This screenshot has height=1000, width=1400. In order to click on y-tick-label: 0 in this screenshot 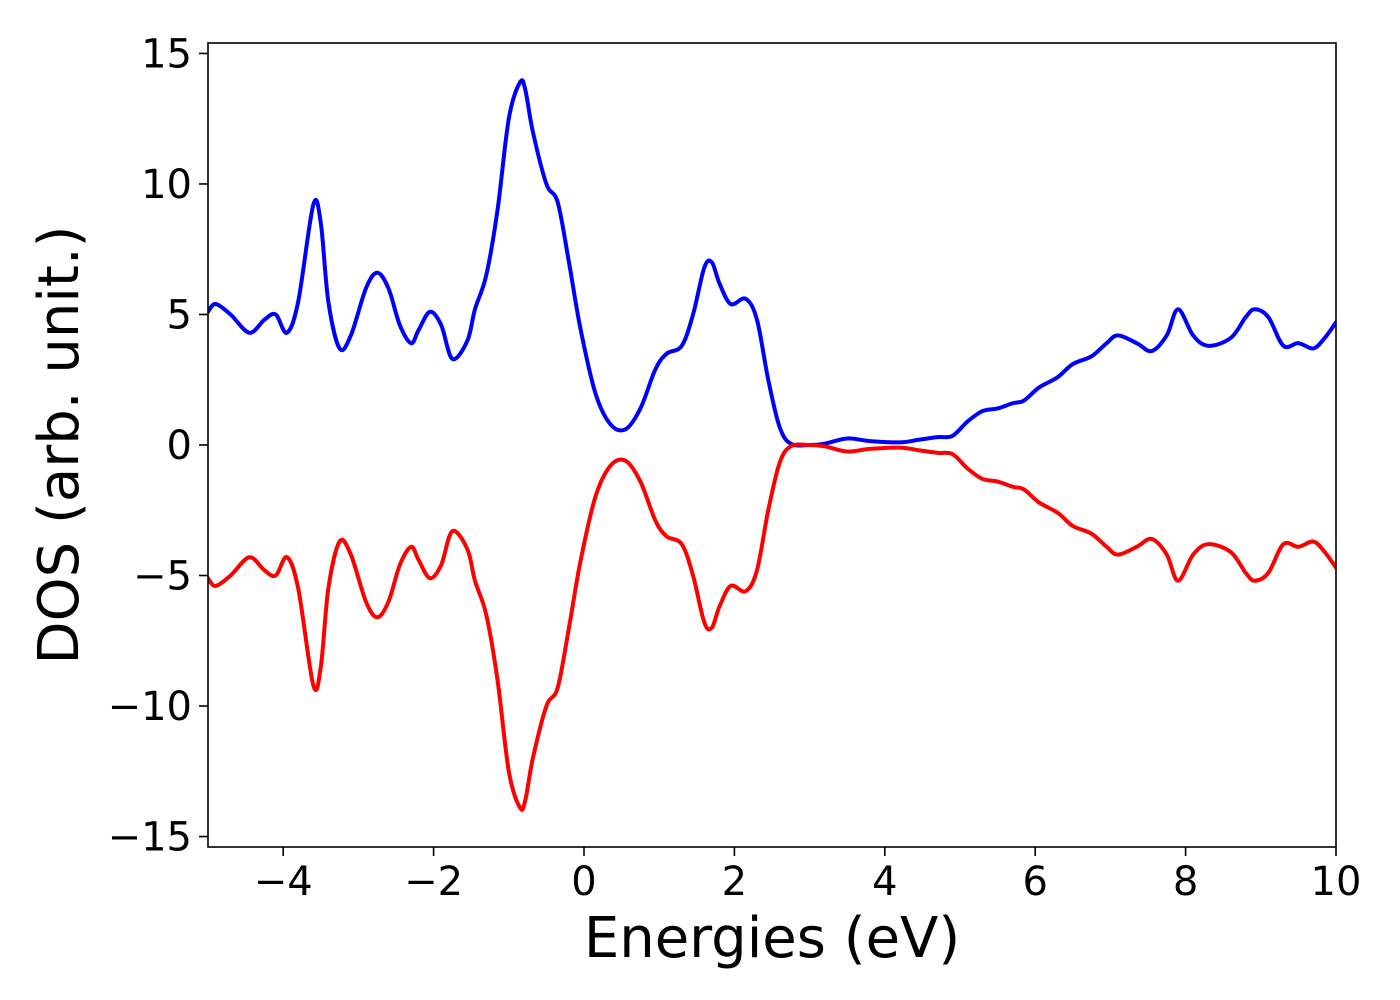, I will do `click(179, 446)`.